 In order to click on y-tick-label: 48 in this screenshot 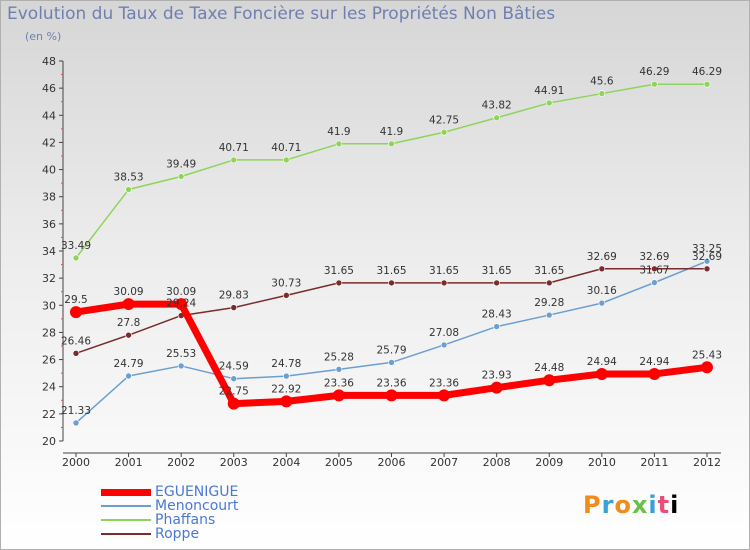, I will do `click(49, 61)`.